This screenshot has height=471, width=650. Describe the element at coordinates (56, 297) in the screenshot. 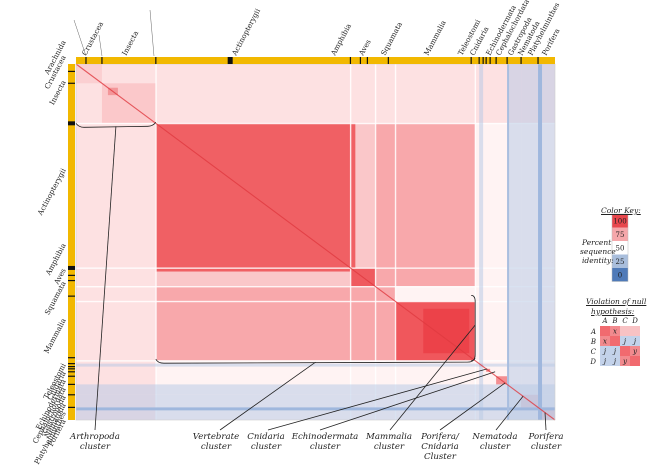

I see `left-taxon-label: Squamata` at that location.